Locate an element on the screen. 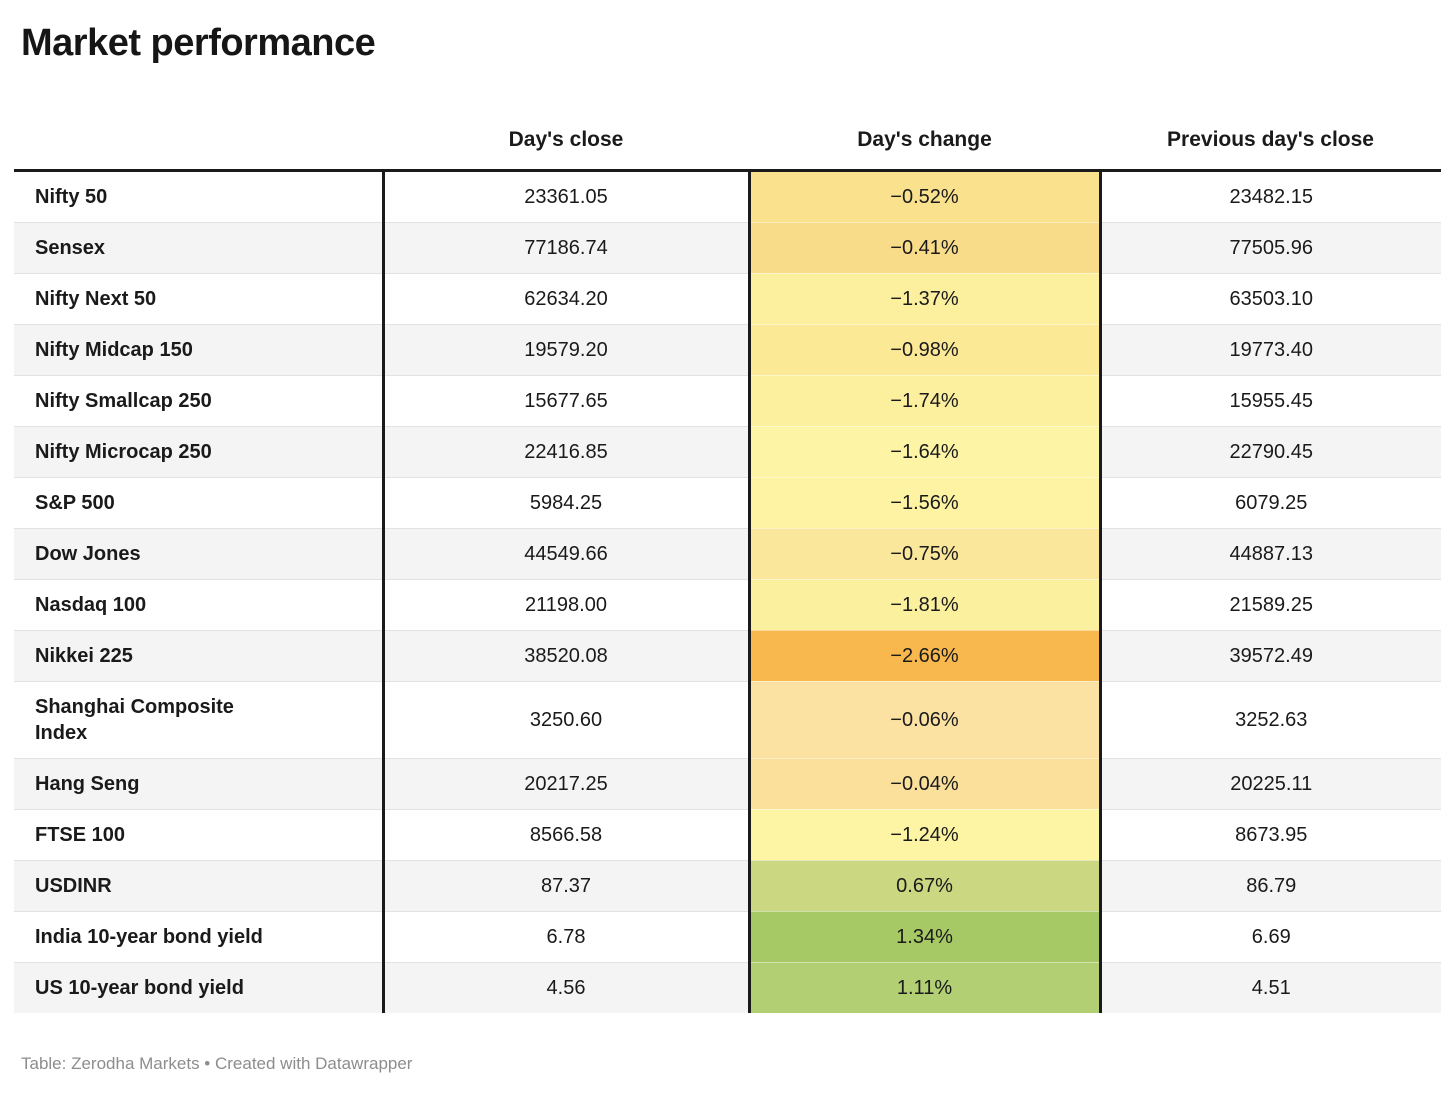 Image resolution: width=1456 pixels, height=1101 pixels. table-row: Hang Seng 20217.25 −0.04% 20225.11 is located at coordinates (727, 784).